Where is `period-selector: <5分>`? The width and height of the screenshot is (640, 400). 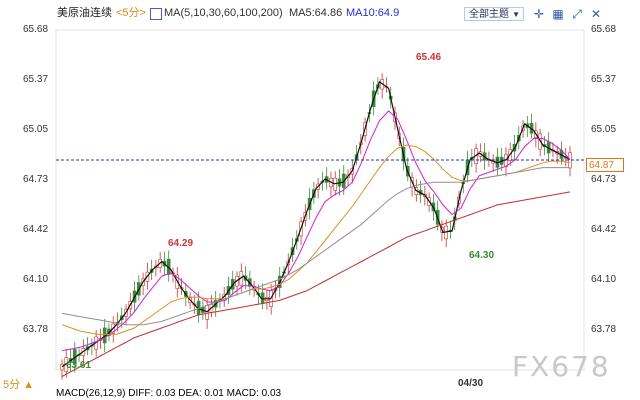
period-selector: <5分> is located at coordinates (131, 13).